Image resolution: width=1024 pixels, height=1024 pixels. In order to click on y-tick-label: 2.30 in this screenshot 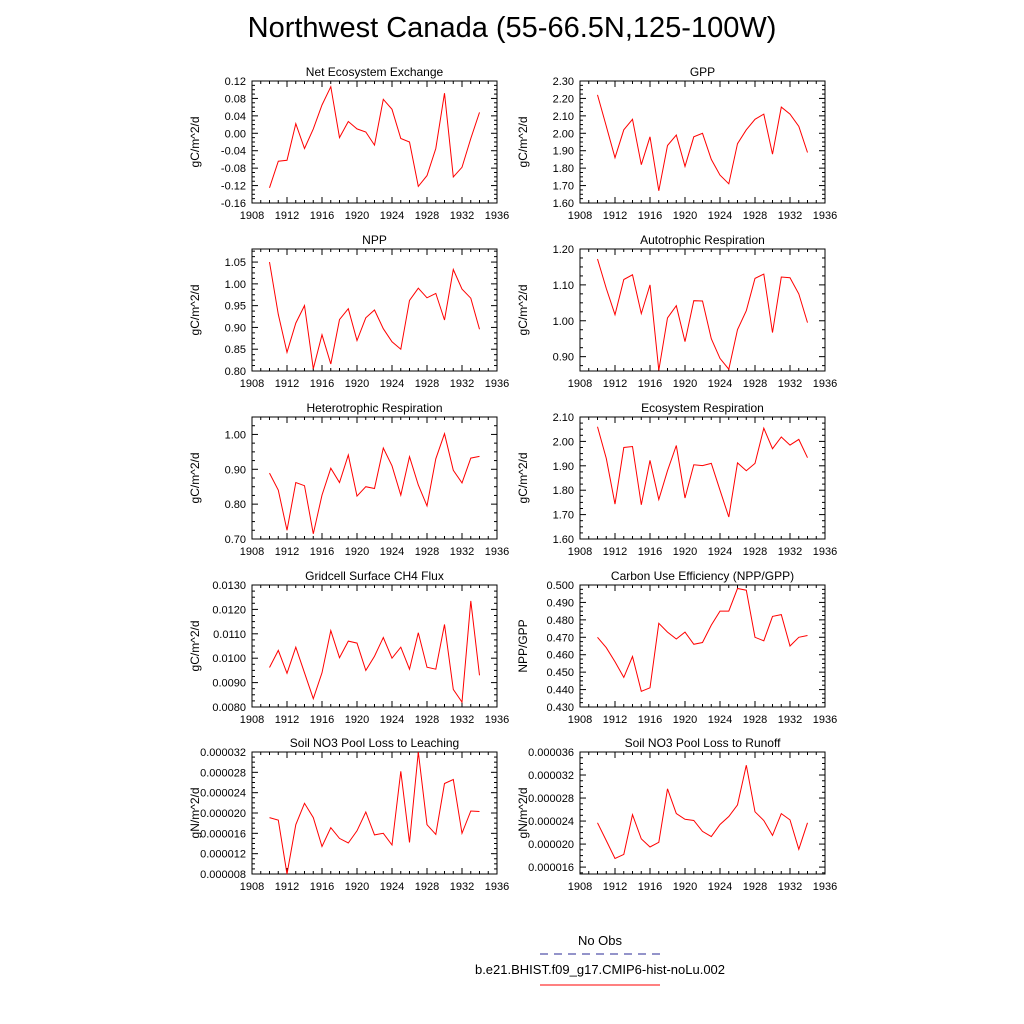, I will do `click(563, 82)`.